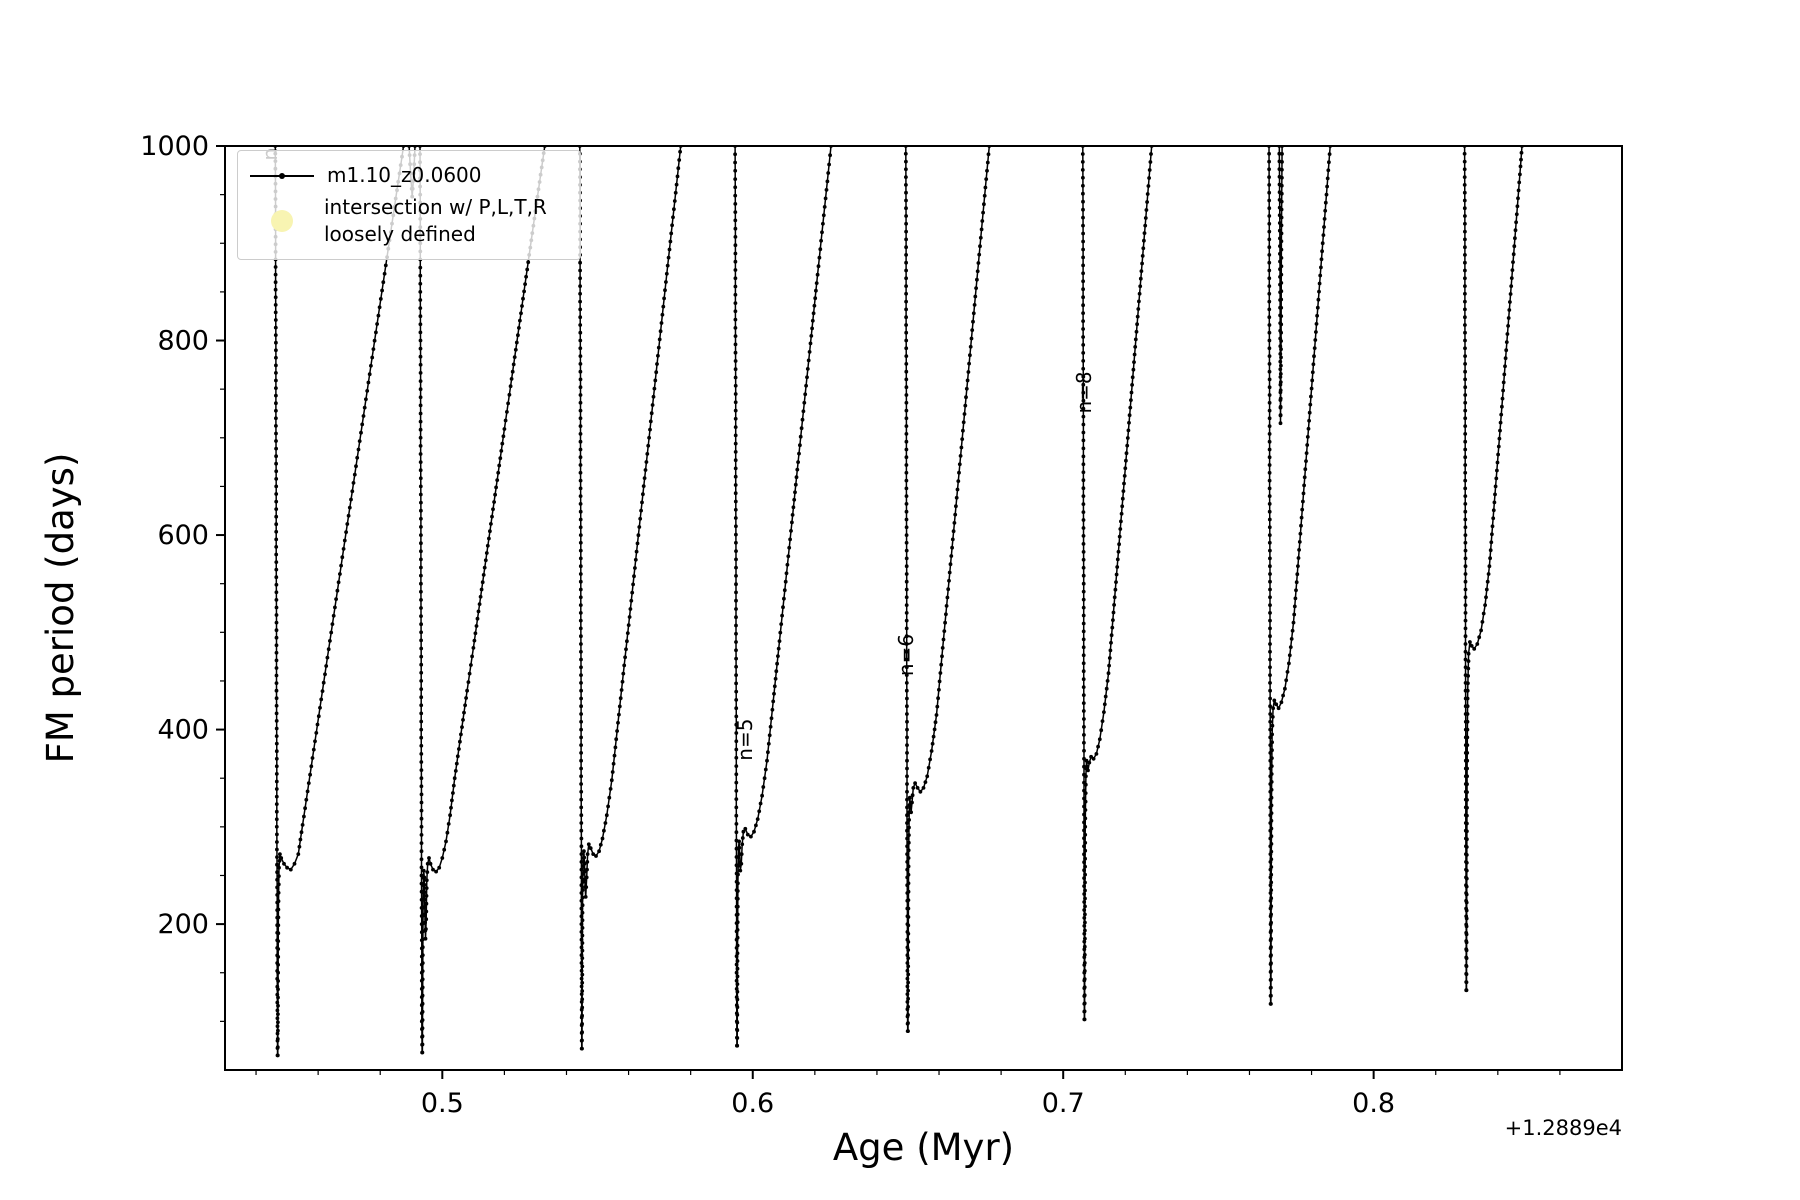 This screenshot has height=1200, width=1800. I want to click on svg-text: 0.5, so click(442, 1103).